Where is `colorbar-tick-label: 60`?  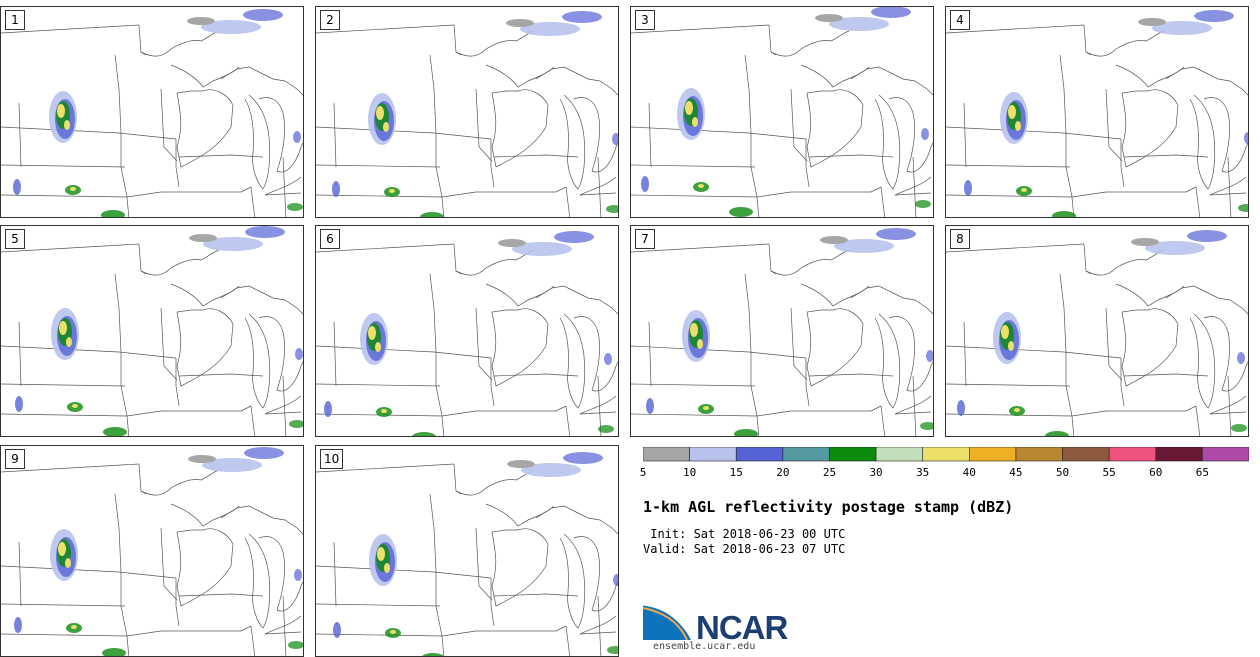 colorbar-tick-label: 60 is located at coordinates (1156, 472).